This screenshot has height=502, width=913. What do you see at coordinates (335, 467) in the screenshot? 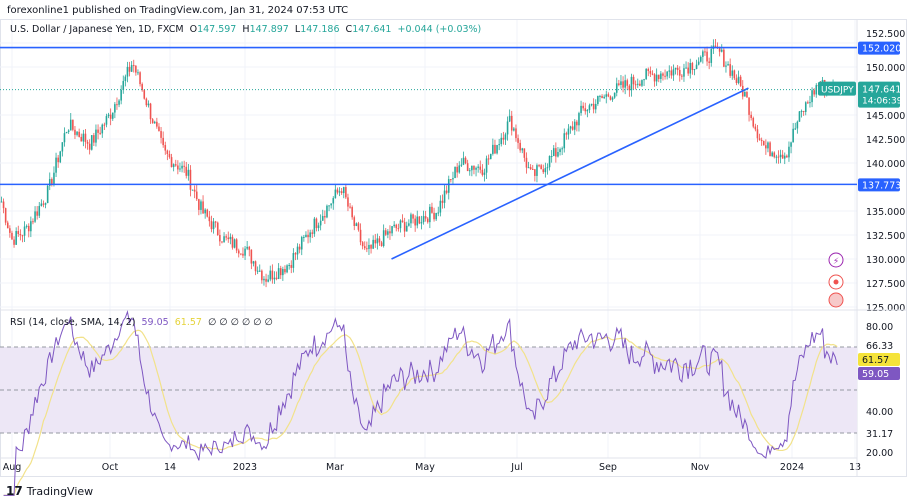
I see `time-tick: Mar` at bounding box center [335, 467].